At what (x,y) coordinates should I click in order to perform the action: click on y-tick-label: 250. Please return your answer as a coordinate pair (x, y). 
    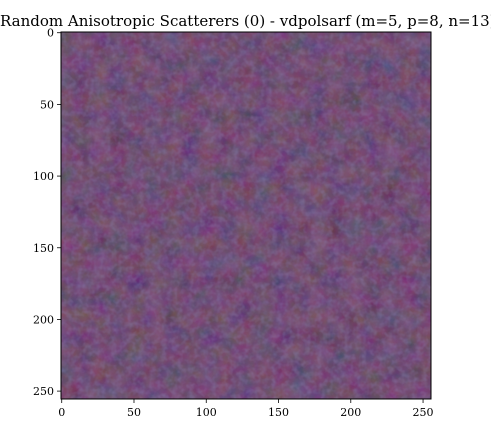
    Looking at the image, I should click on (43, 391).